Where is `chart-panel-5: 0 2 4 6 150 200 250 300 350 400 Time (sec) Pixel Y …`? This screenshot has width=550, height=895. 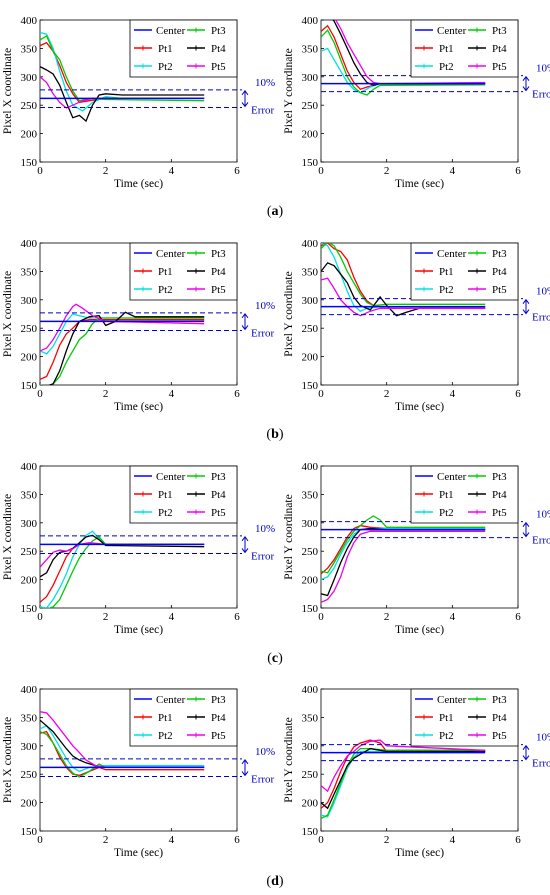
chart-panel-5: 0 2 4 6 150 200 250 300 350 400 Time (sec) Pixel Y … is located at coordinates (416, 548).